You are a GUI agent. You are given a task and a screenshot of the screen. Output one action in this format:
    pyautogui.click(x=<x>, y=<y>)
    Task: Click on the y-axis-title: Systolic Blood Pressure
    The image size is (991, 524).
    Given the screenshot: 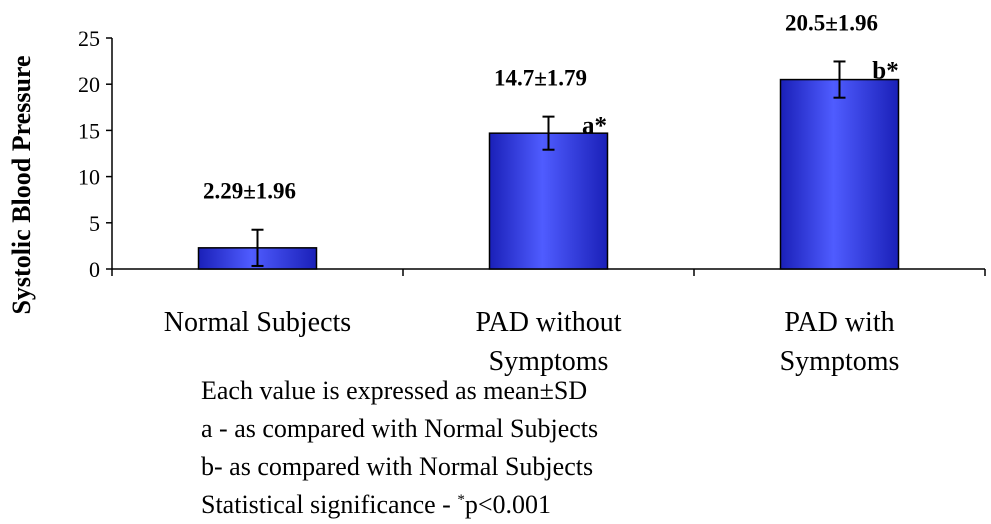 What is the action you would take?
    pyautogui.click(x=21, y=184)
    